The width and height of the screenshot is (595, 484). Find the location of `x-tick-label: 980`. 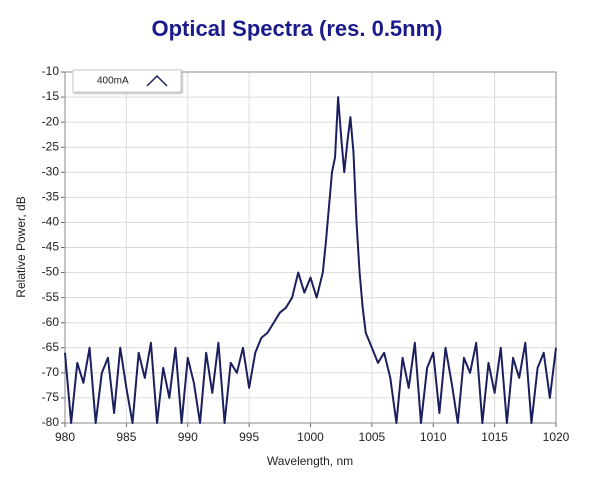

x-tick-label: 980 is located at coordinates (65, 437).